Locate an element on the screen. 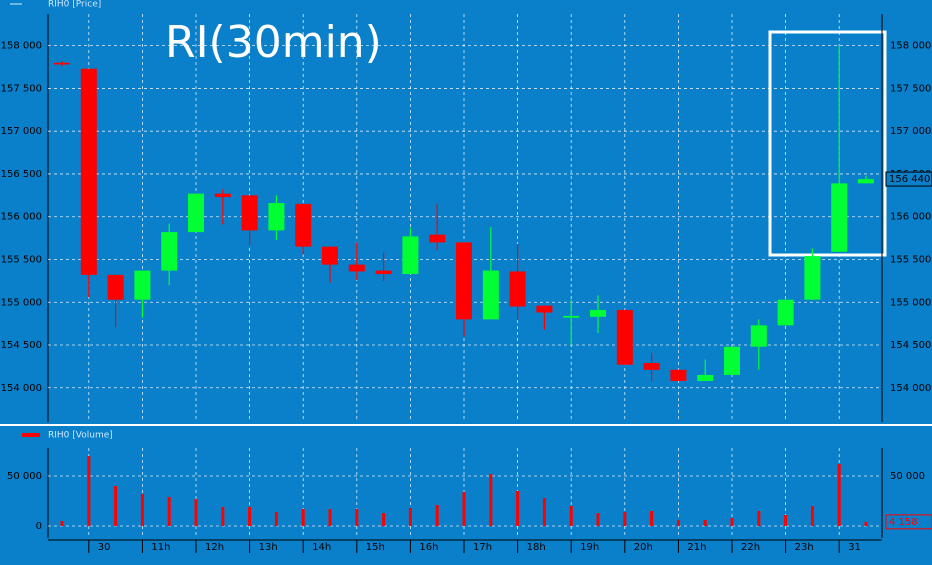 Image resolution: width=932 pixels, height=565 pixels. x-tick-label: 16h is located at coordinates (428, 547).